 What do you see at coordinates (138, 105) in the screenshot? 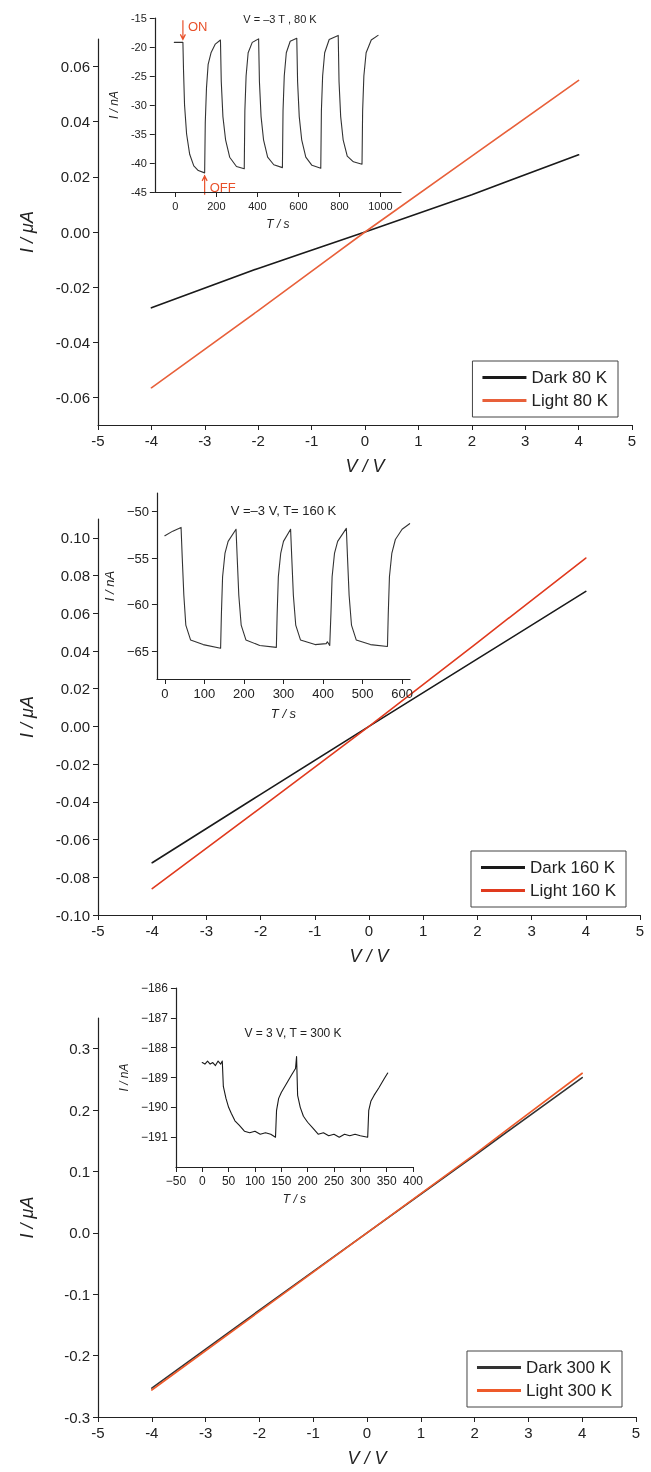
I see `y-tick-label: -30` at bounding box center [138, 105].